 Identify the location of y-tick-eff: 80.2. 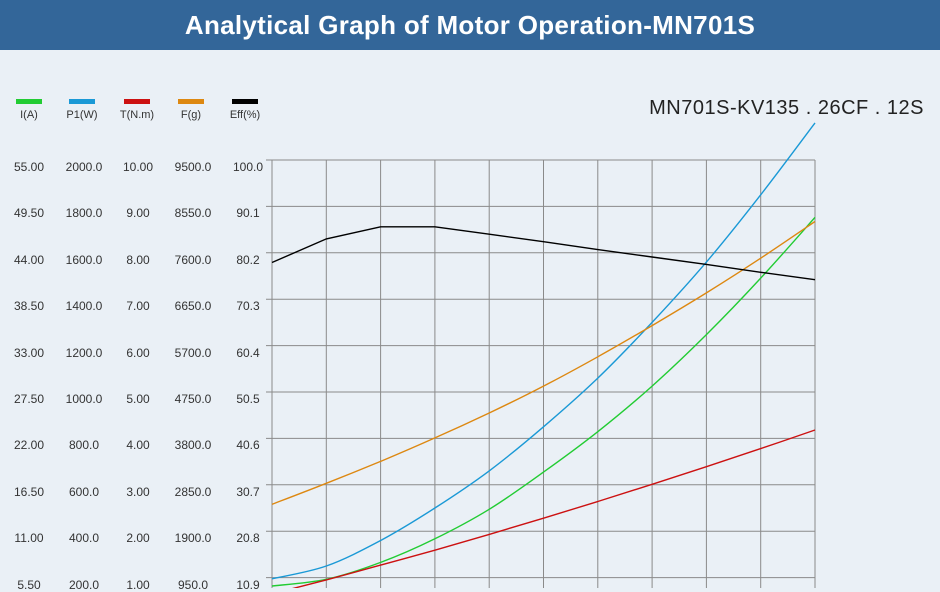
(248, 259).